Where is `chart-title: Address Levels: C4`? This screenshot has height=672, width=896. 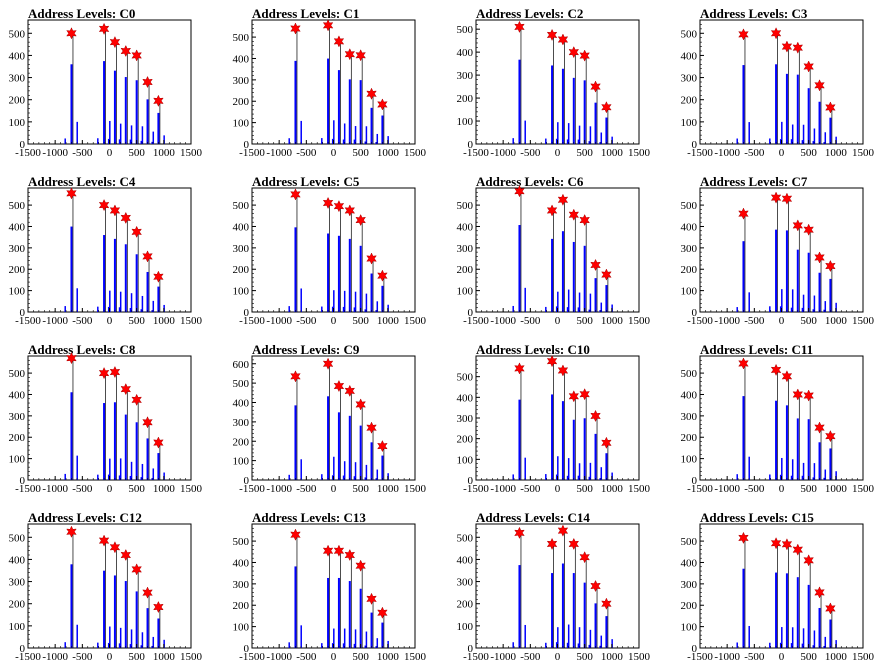
chart-title: Address Levels: C4 is located at coordinates (82, 181).